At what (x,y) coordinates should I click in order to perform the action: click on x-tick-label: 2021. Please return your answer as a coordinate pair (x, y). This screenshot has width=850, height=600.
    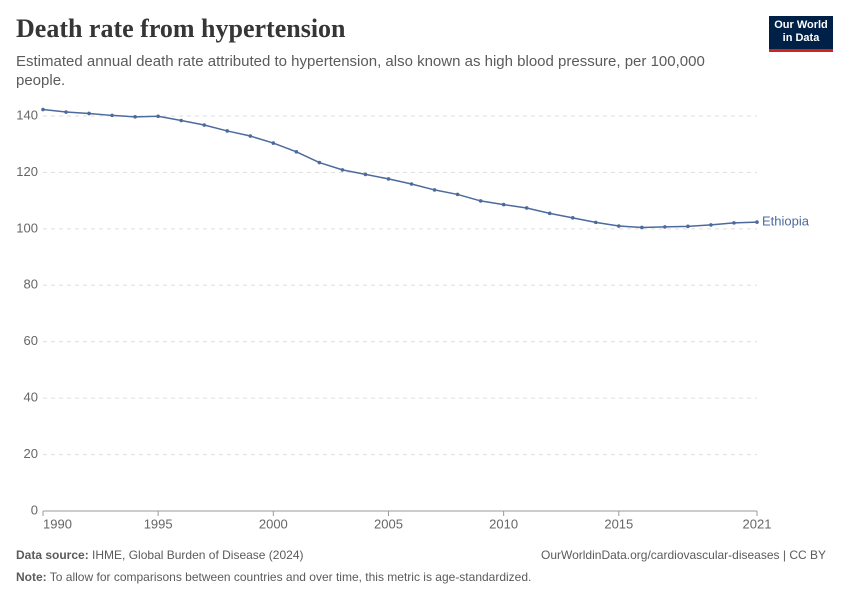
    Looking at the image, I should click on (757, 523).